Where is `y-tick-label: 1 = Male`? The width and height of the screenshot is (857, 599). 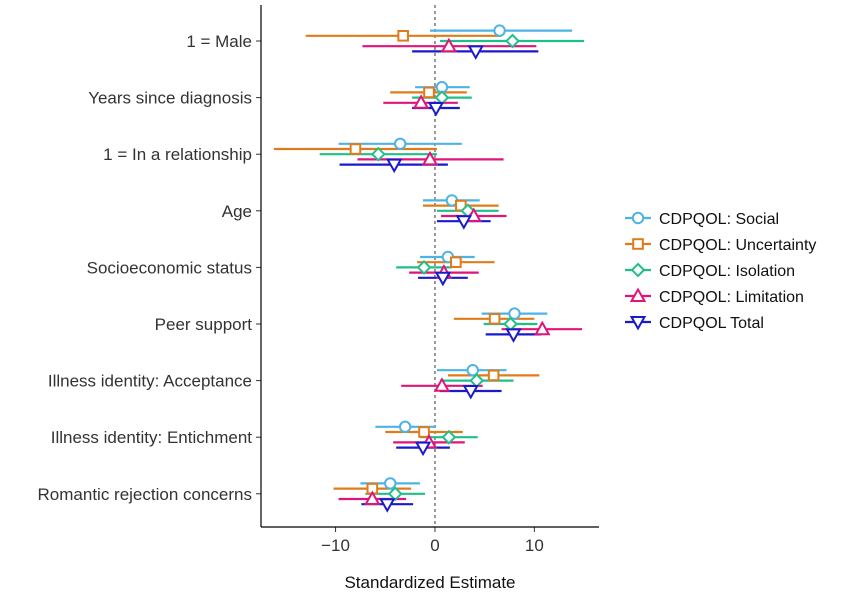
y-tick-label: 1 = Male is located at coordinates (219, 41).